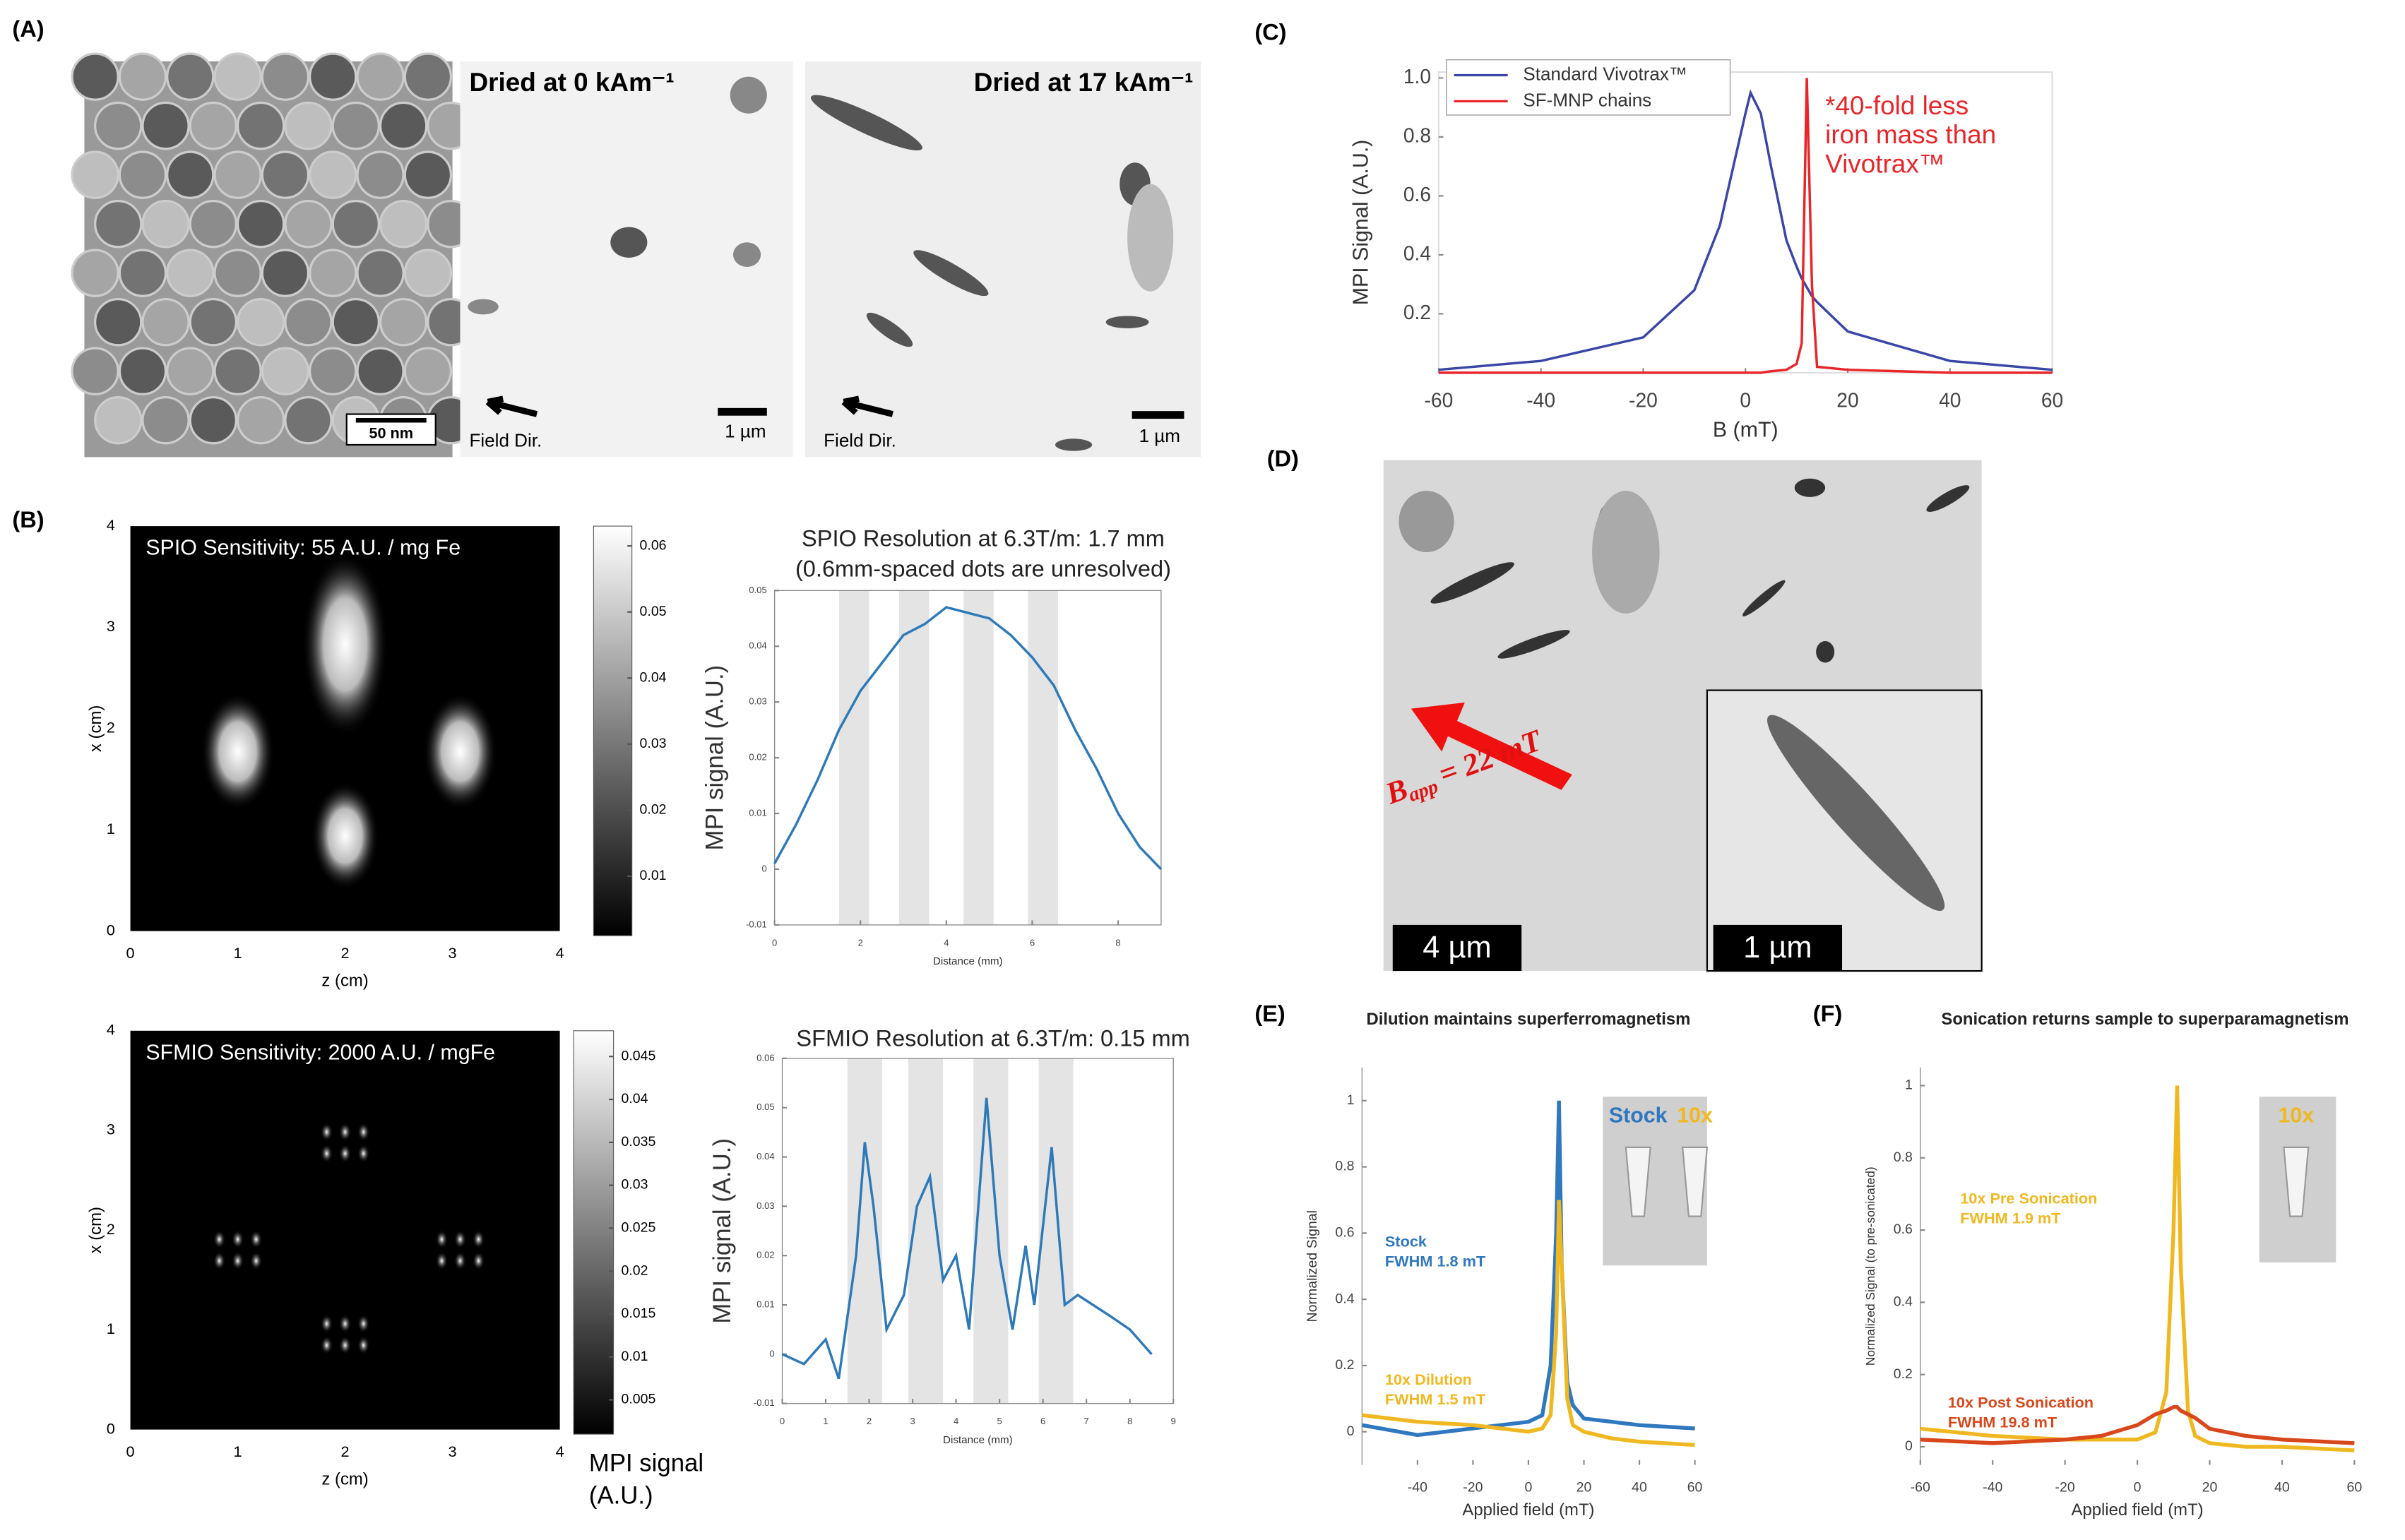 This screenshot has height=1540, width=2405. What do you see at coordinates (1117, 942) in the screenshot?
I see `x-tick-label: 8` at bounding box center [1117, 942].